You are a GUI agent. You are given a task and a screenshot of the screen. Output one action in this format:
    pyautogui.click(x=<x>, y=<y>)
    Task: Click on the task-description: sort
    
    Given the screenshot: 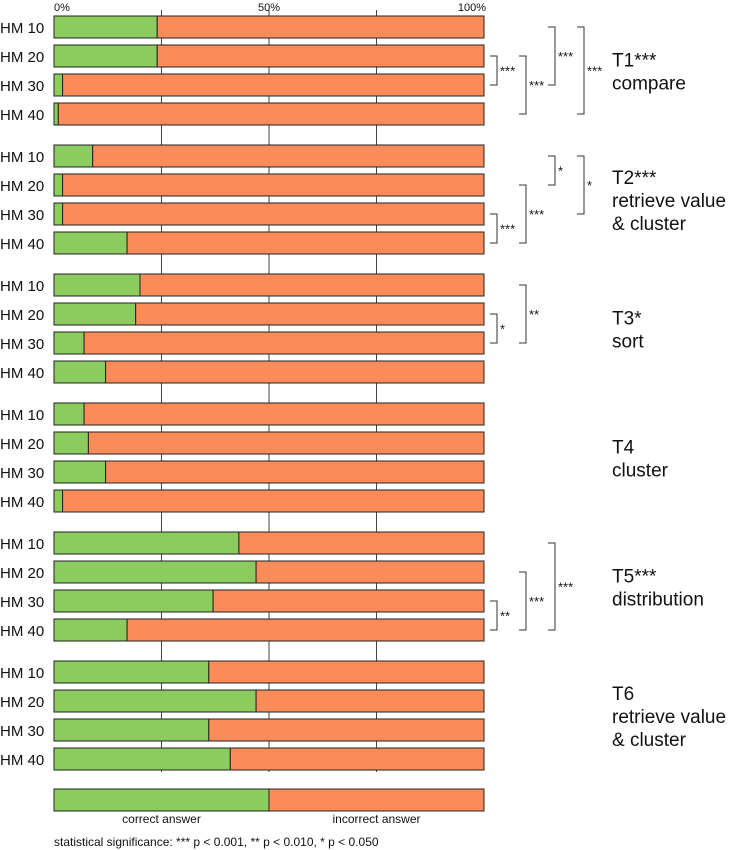 What is the action you would take?
    pyautogui.click(x=628, y=342)
    